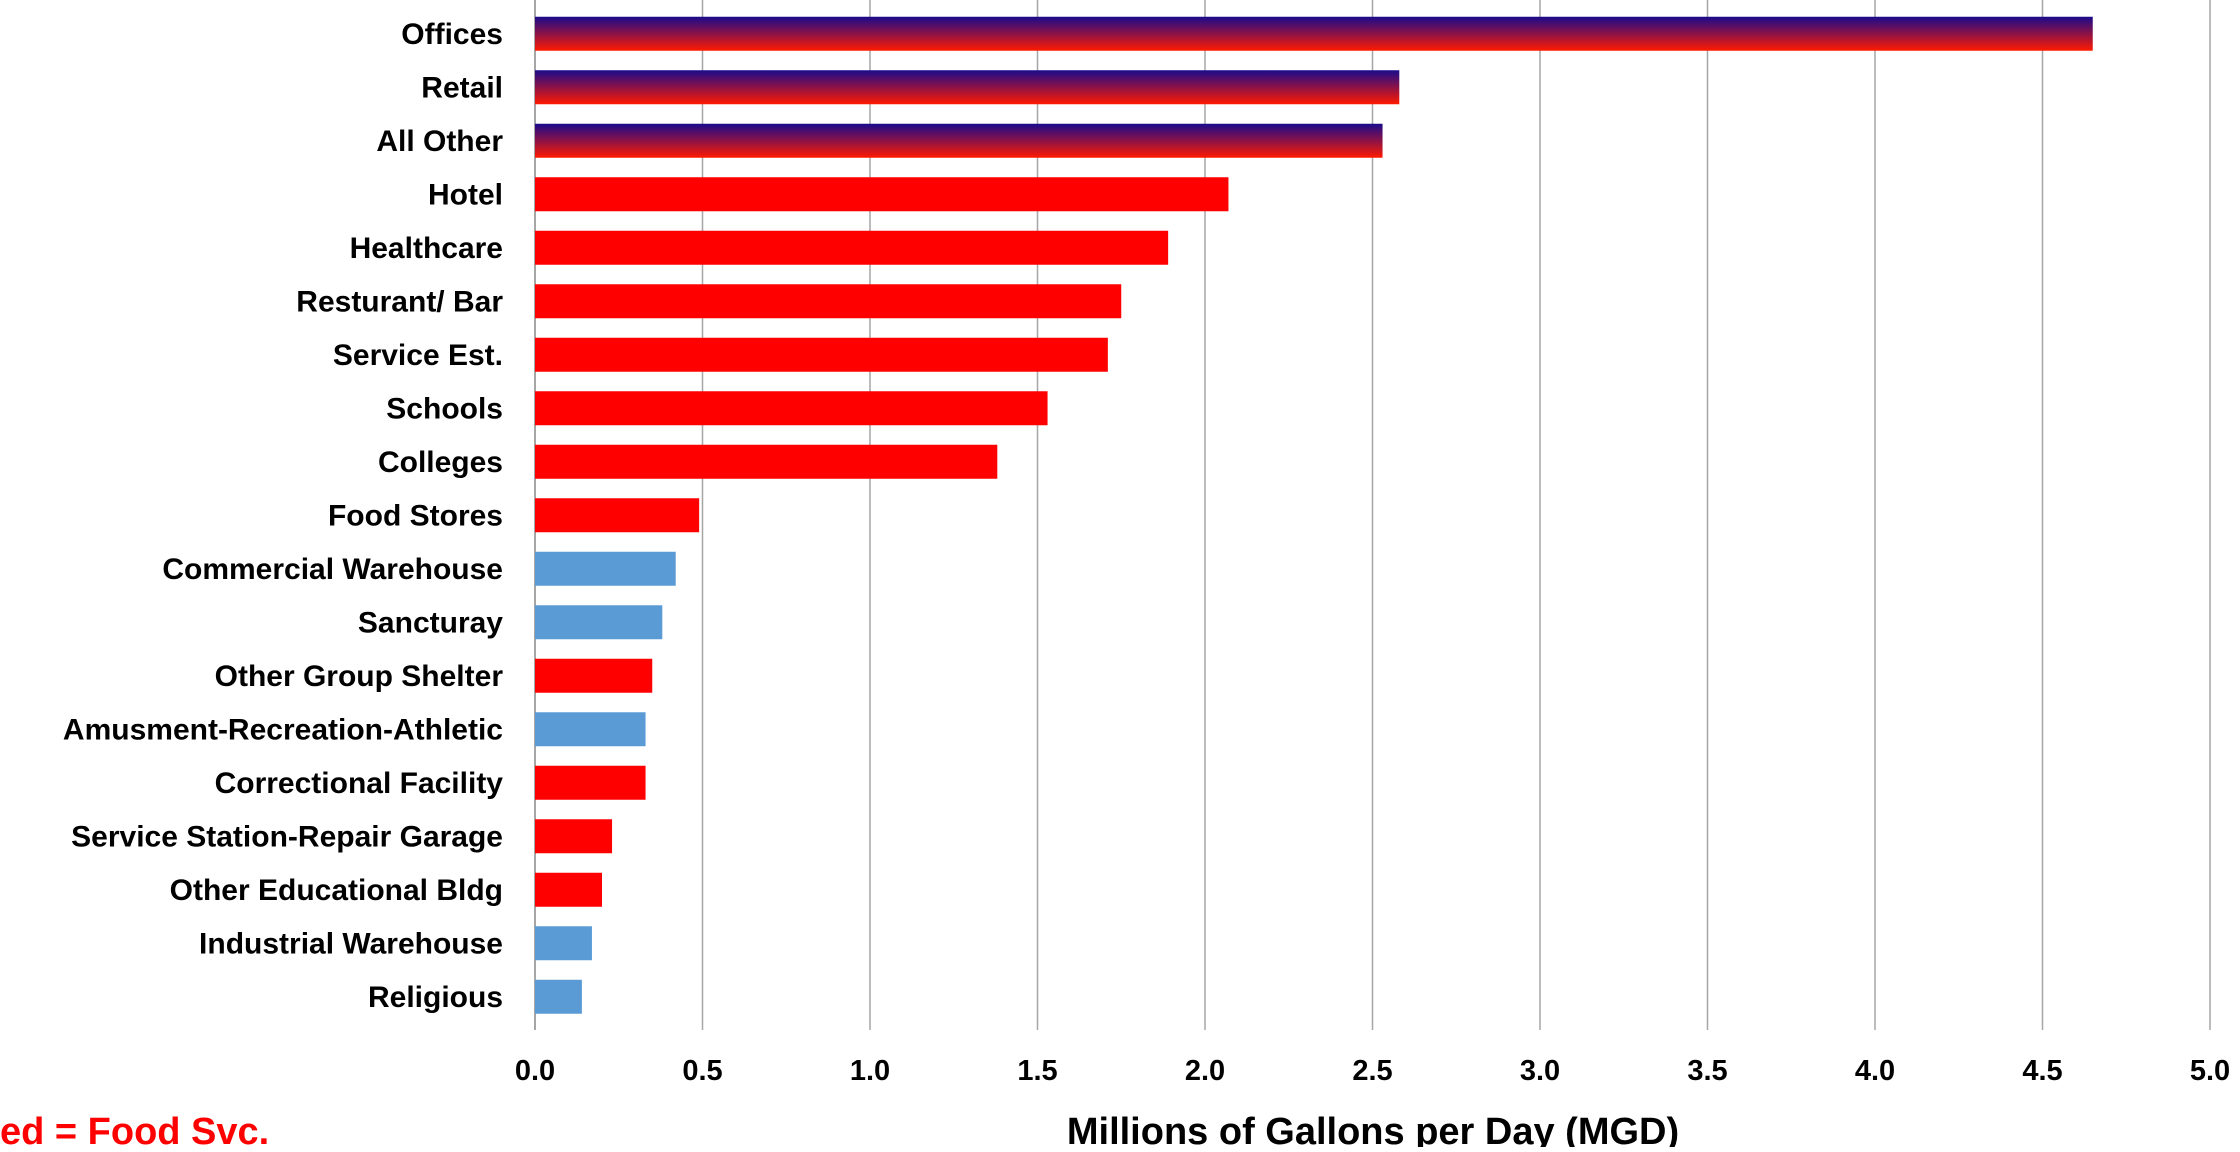  Describe the element at coordinates (134, 1129) in the screenshot. I see `color-legend-note: ed = Food Svc.` at that location.